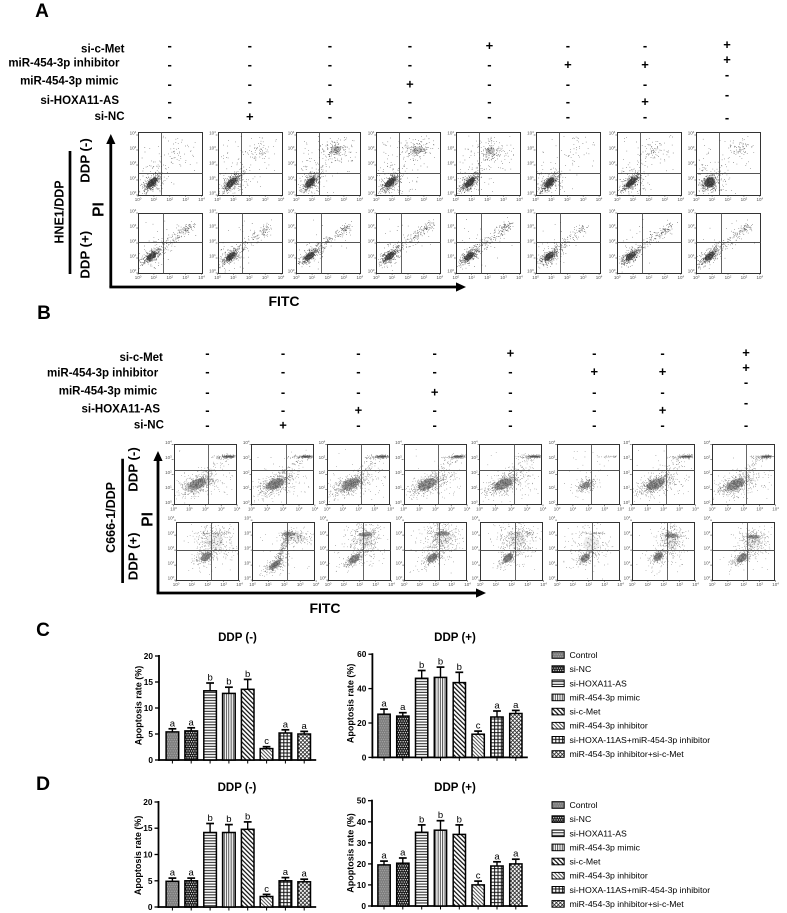  I want to click on svg-text: 10, so click(148, 855).